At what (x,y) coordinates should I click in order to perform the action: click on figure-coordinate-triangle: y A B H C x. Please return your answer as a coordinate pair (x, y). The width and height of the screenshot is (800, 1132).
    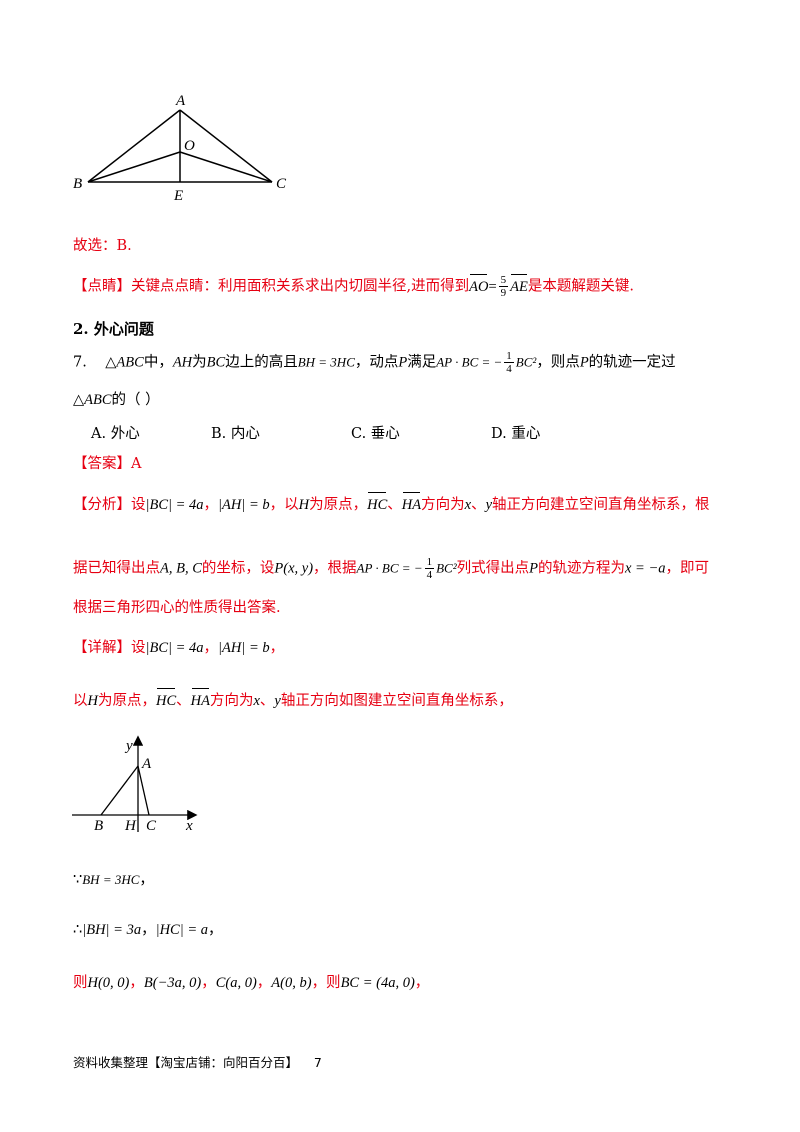
    Looking at the image, I should click on (135, 784).